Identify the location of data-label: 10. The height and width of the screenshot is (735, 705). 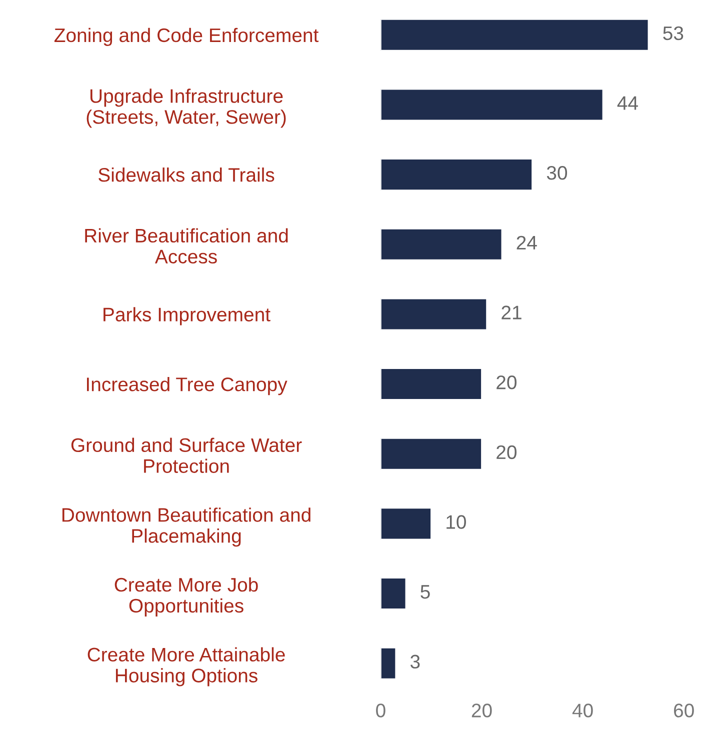
(456, 522).